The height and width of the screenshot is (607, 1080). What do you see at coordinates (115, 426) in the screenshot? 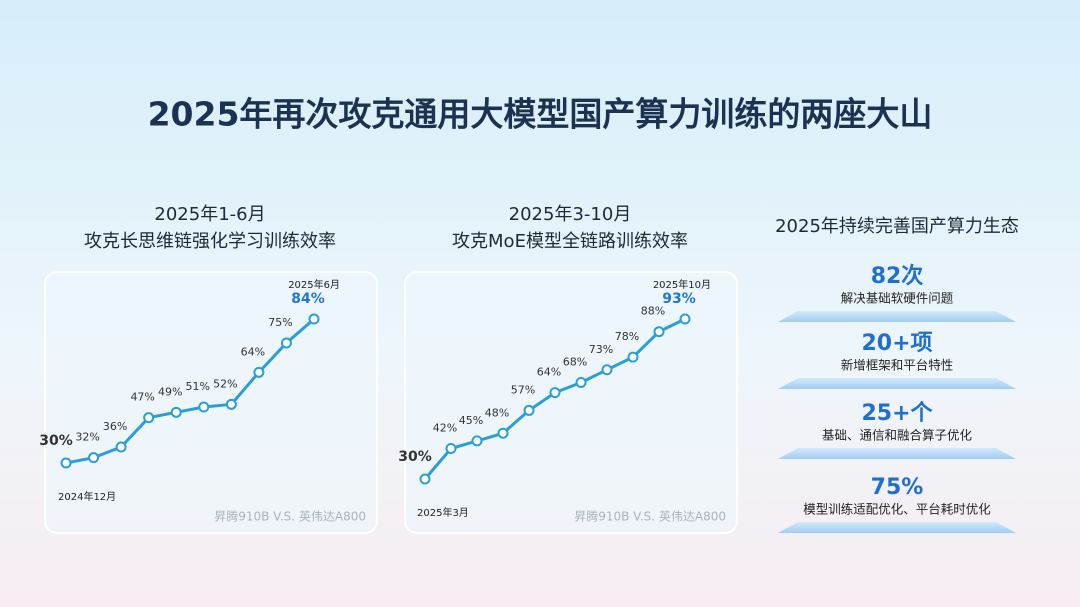
I see `value-label: 36%` at bounding box center [115, 426].